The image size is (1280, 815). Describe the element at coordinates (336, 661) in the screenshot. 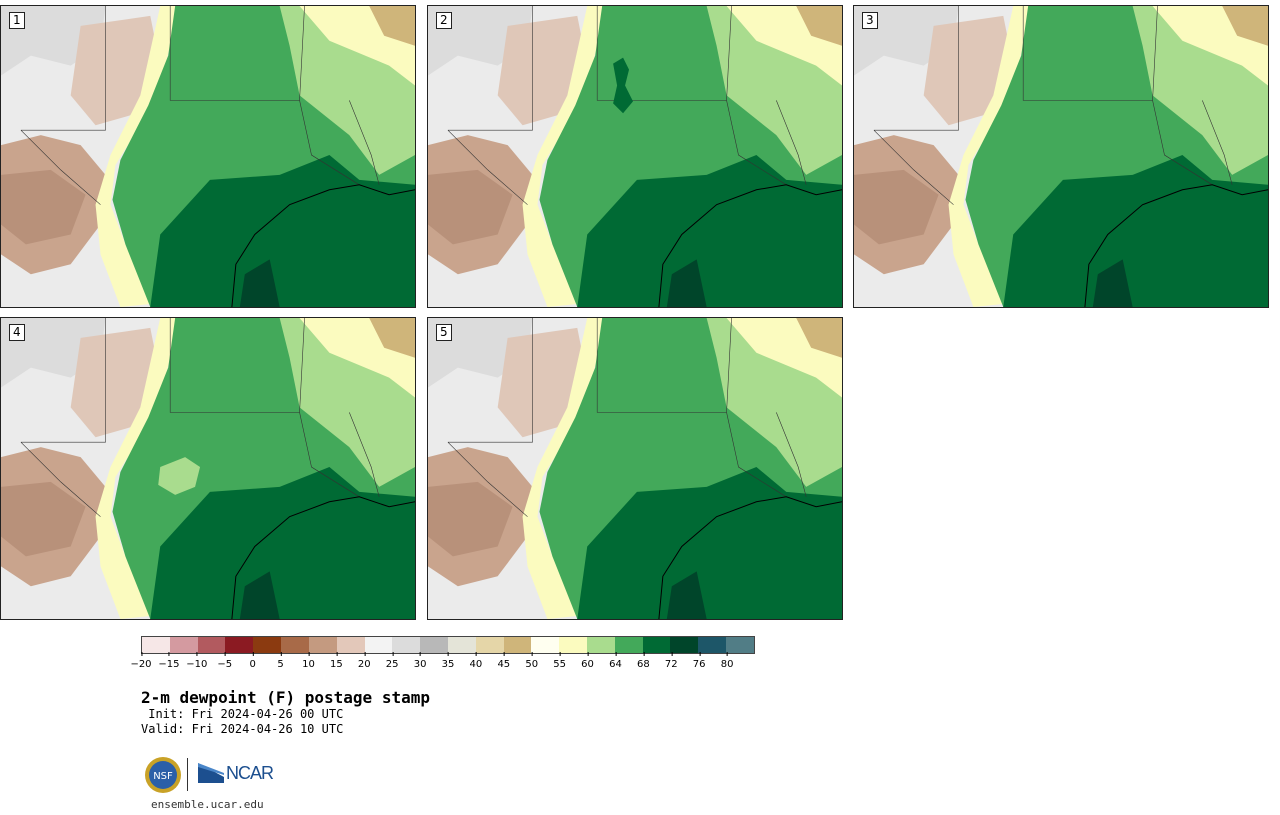

I see `colorbar-tick-label: 15` at that location.